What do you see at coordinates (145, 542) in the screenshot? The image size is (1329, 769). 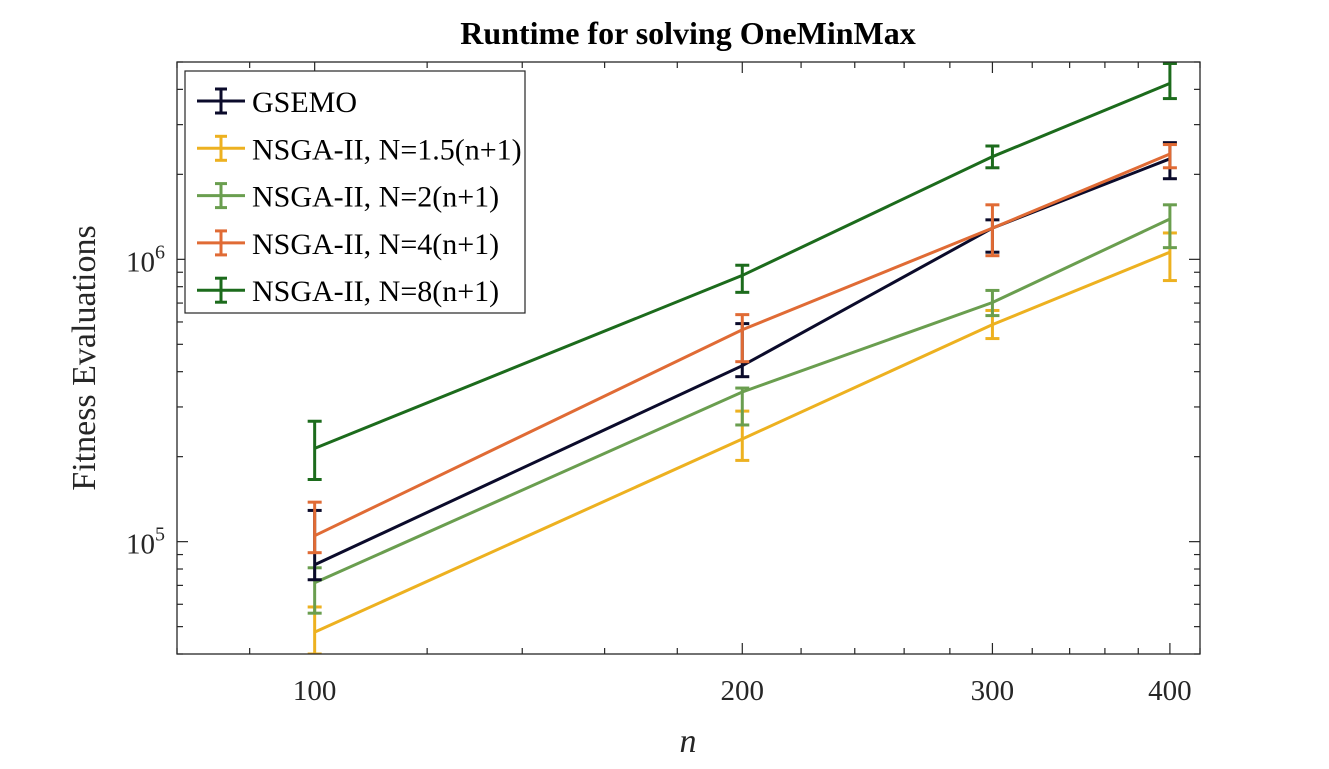 I see `y-tick-label: 10⁵` at bounding box center [145, 542].